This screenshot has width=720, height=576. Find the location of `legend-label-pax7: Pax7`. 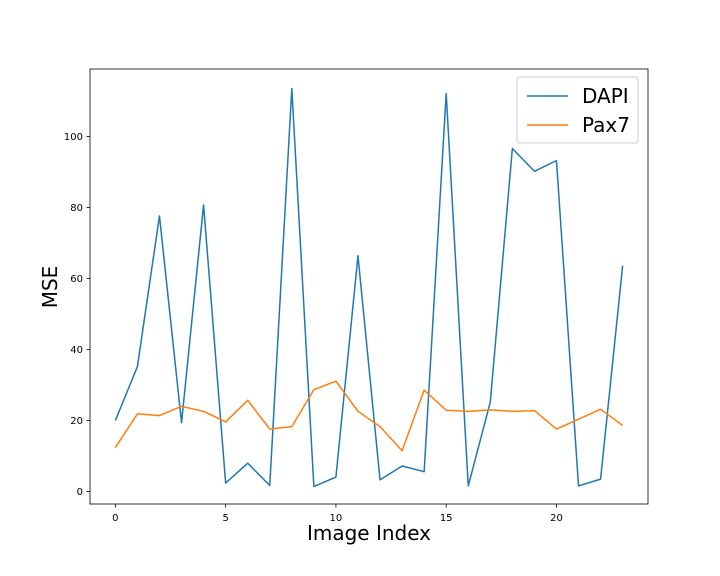

legend-label-pax7: Pax7 is located at coordinates (606, 125).